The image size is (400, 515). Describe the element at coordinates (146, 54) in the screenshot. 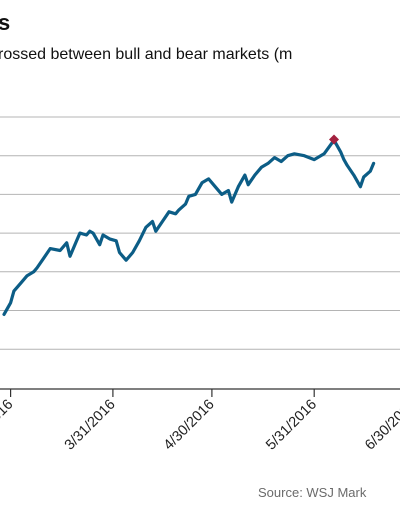

I see `chart-subtitle: rossed between bull and bear markets (m` at that location.